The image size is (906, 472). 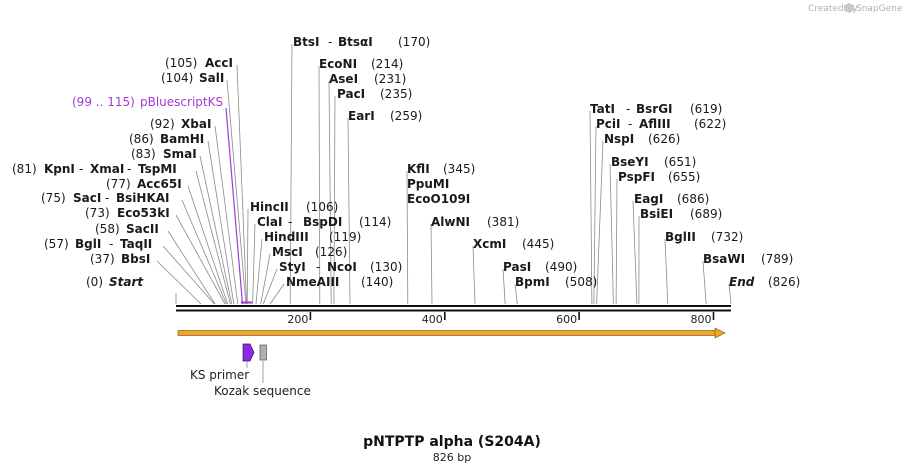 What do you see at coordinates (141, 139) in the screenshot?
I see `site-bamhi-part-0: (86)` at bounding box center [141, 139].